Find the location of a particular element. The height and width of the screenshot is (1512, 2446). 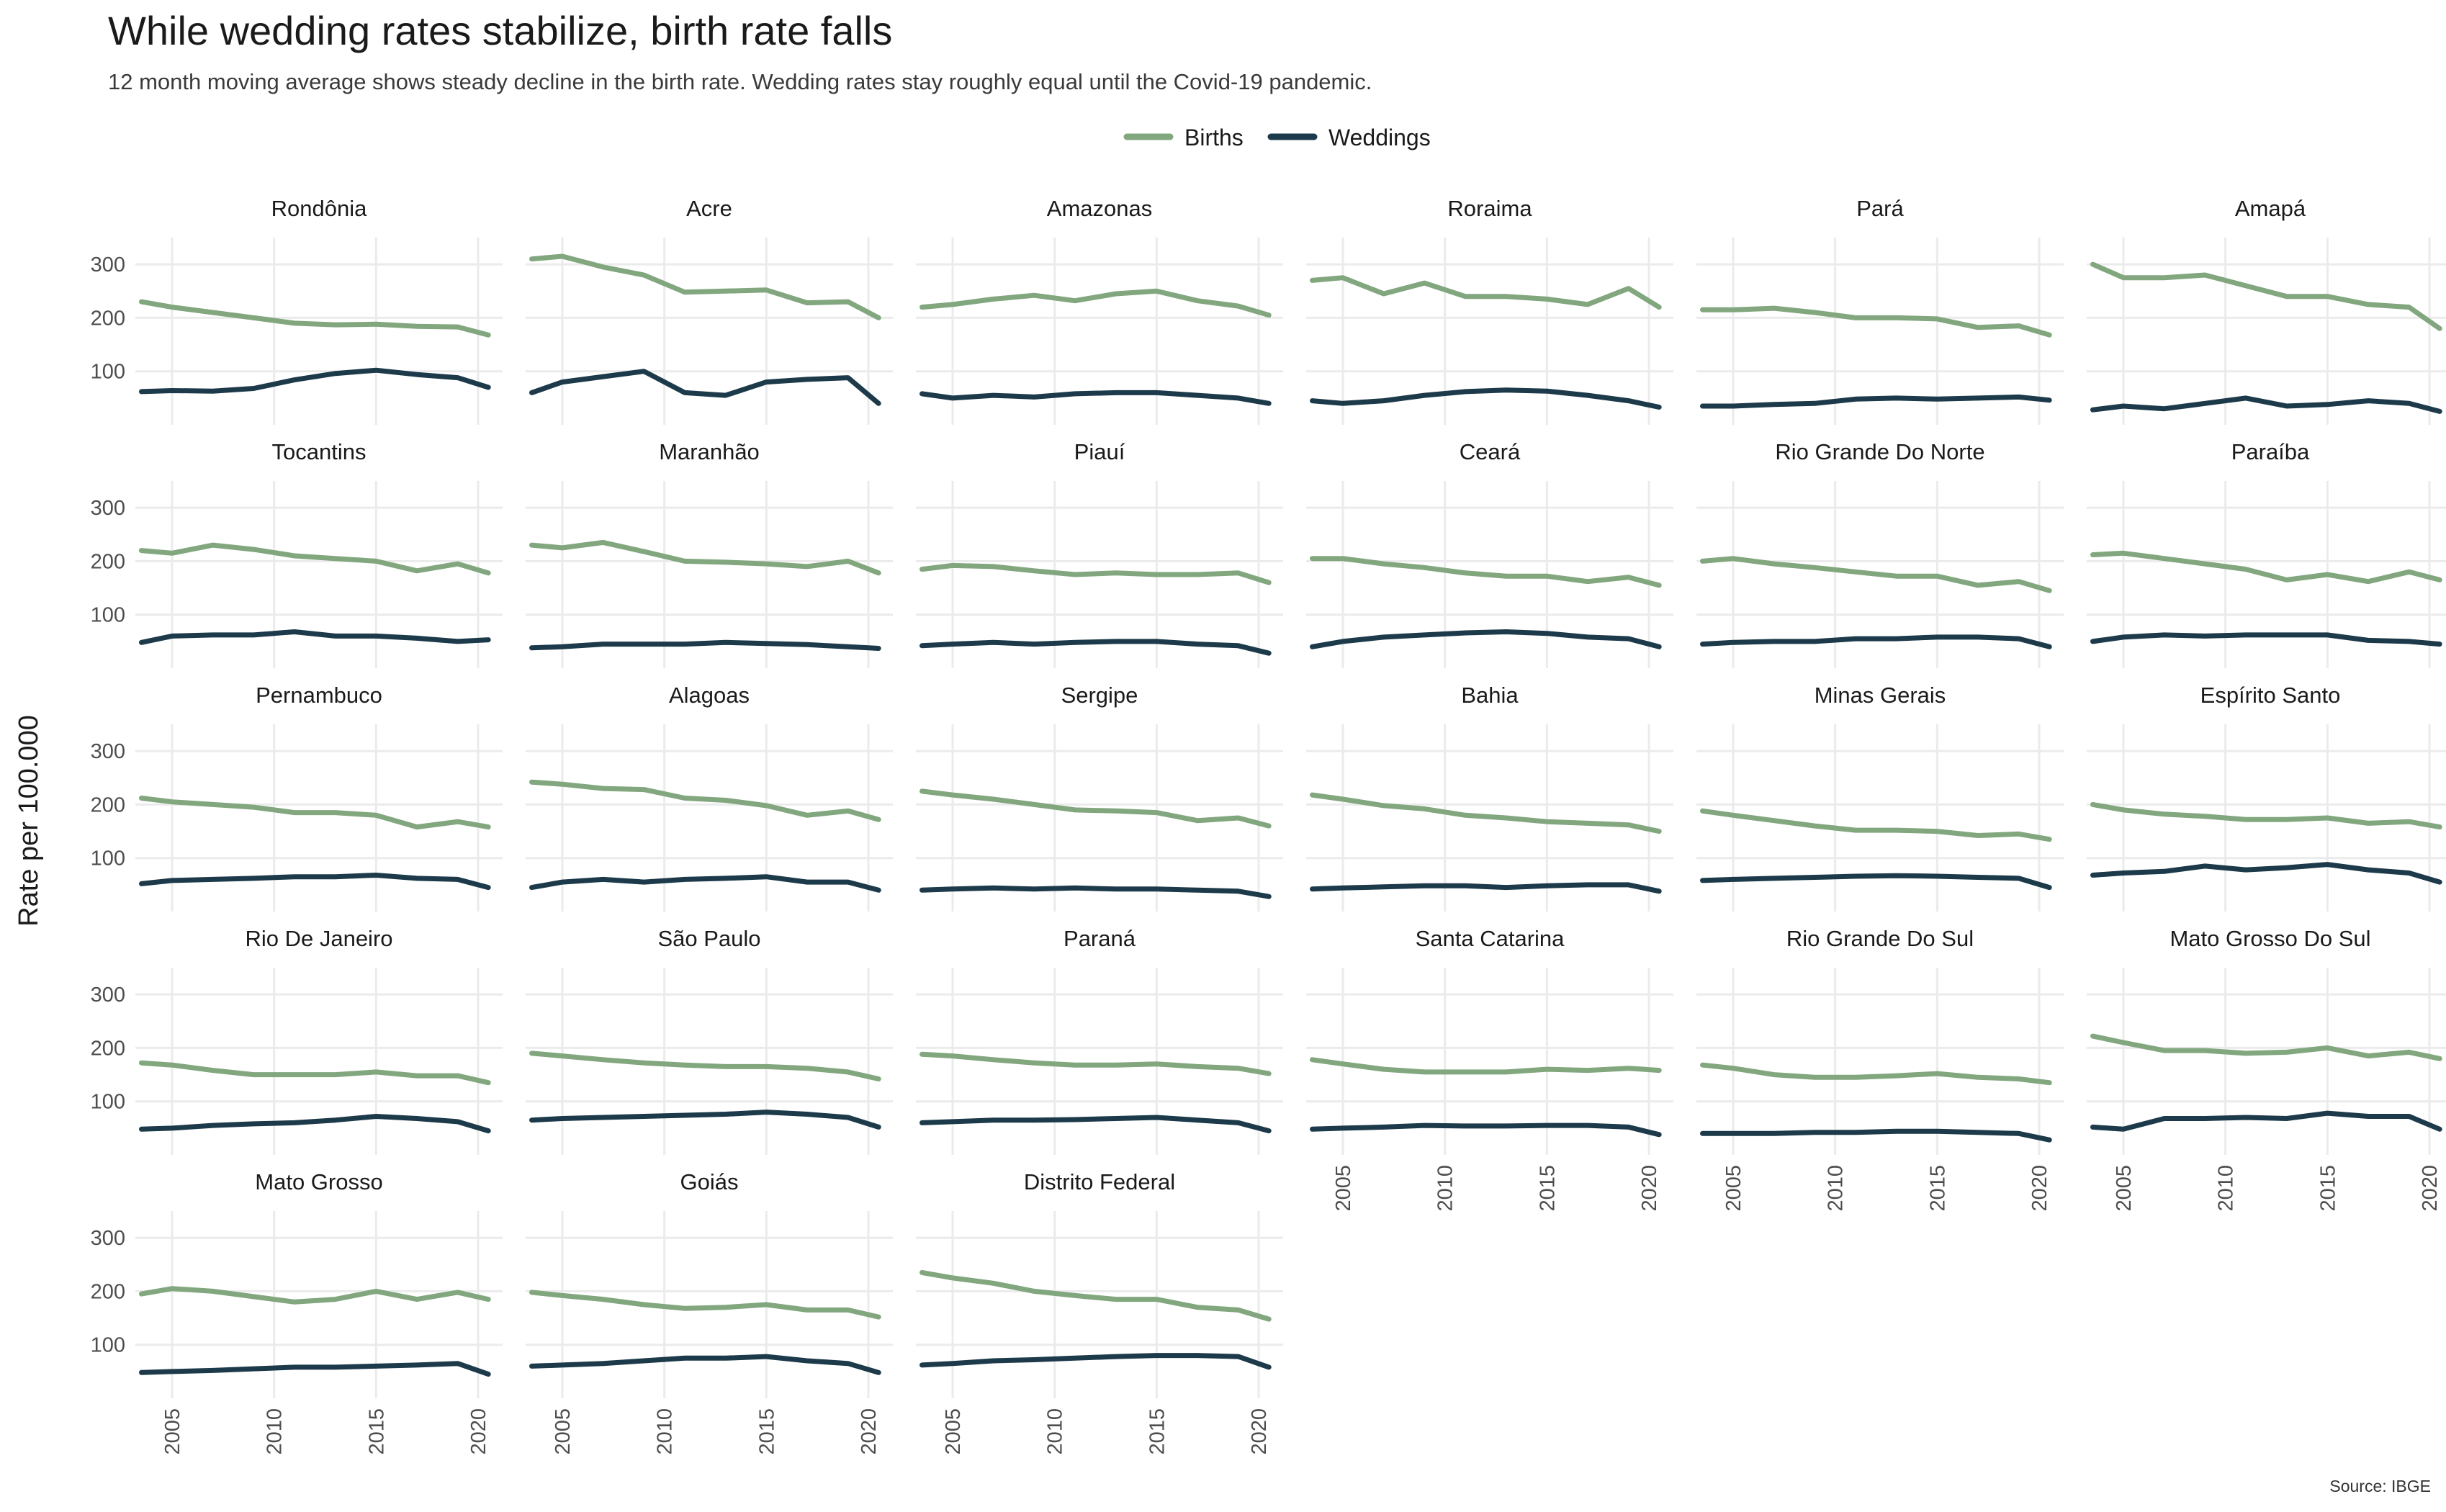

panel-ceara: Ceará is located at coordinates (1489, 553).